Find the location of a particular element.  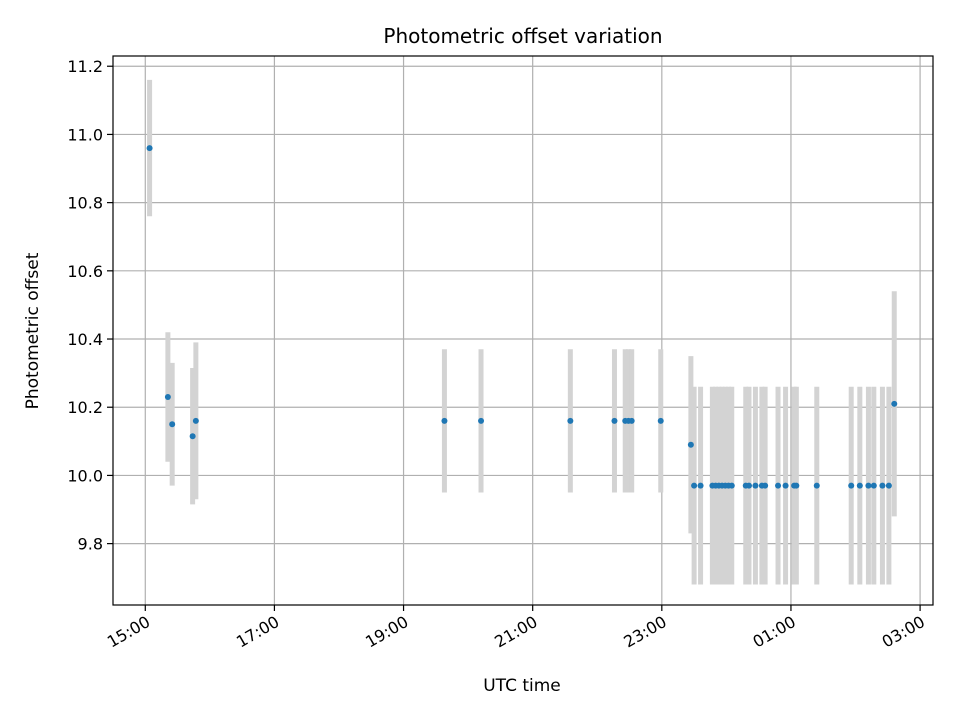

x-tick-label: 19:00 is located at coordinates (386, 632).